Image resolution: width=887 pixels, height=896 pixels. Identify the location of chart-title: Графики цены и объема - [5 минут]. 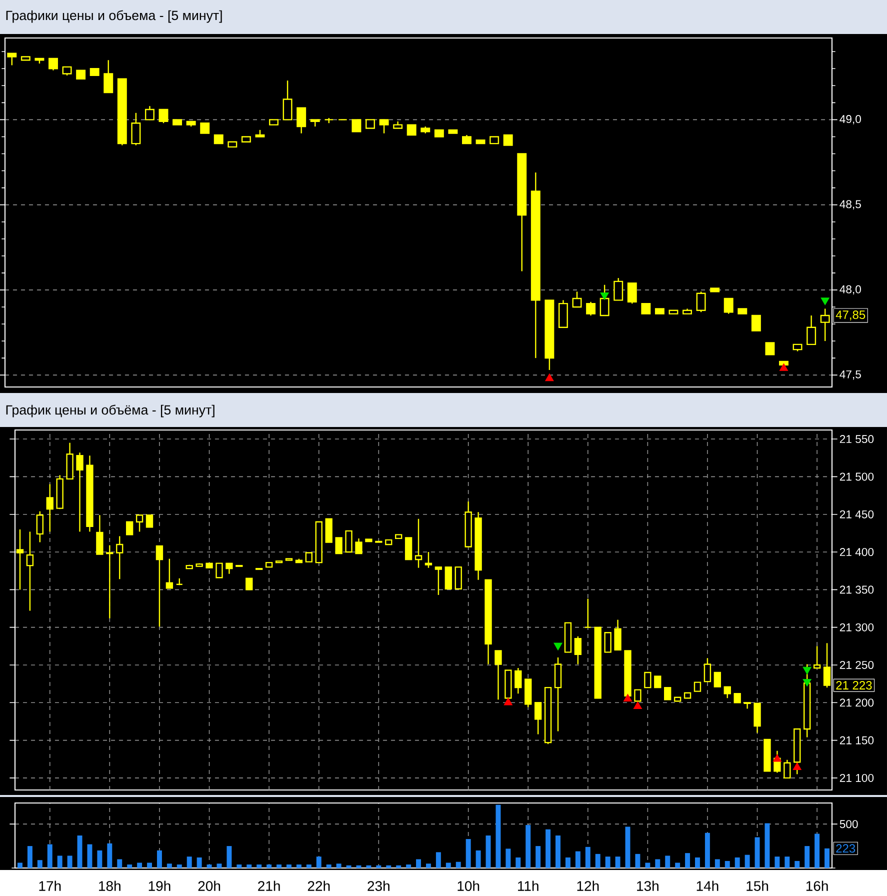
(114, 16).